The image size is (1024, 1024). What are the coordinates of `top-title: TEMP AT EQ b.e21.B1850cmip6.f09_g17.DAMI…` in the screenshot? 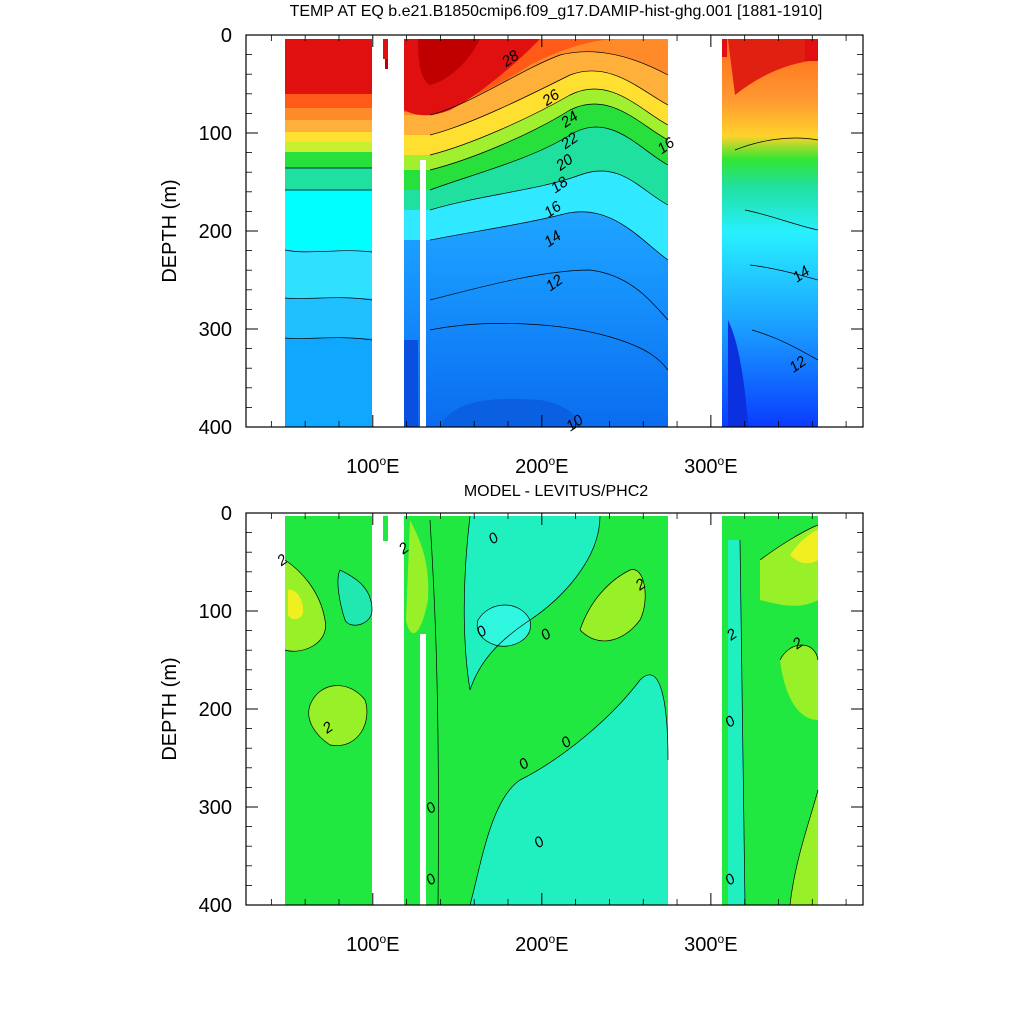 It's located at (556, 11).